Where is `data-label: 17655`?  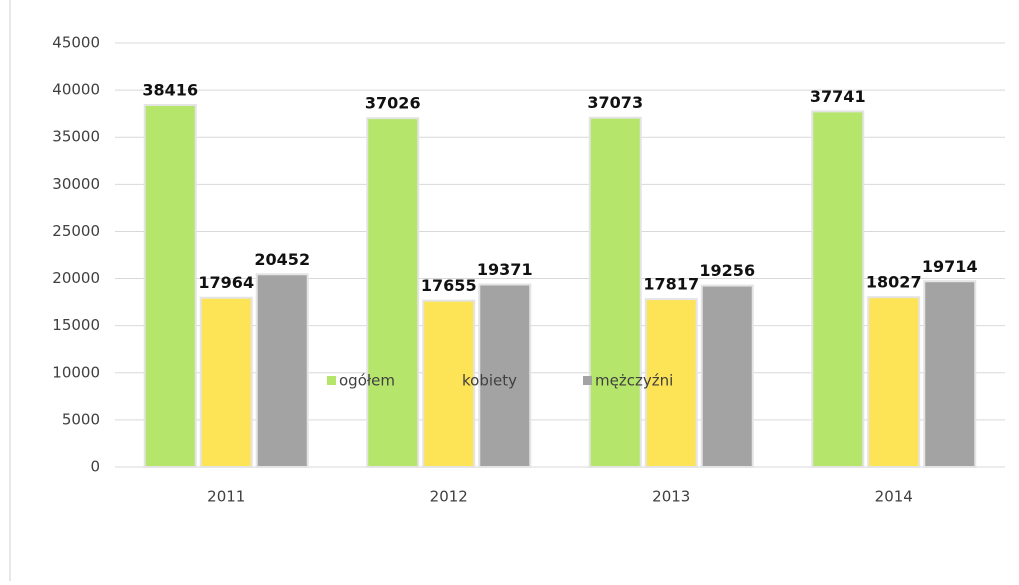
data-label: 17655 is located at coordinates (449, 285).